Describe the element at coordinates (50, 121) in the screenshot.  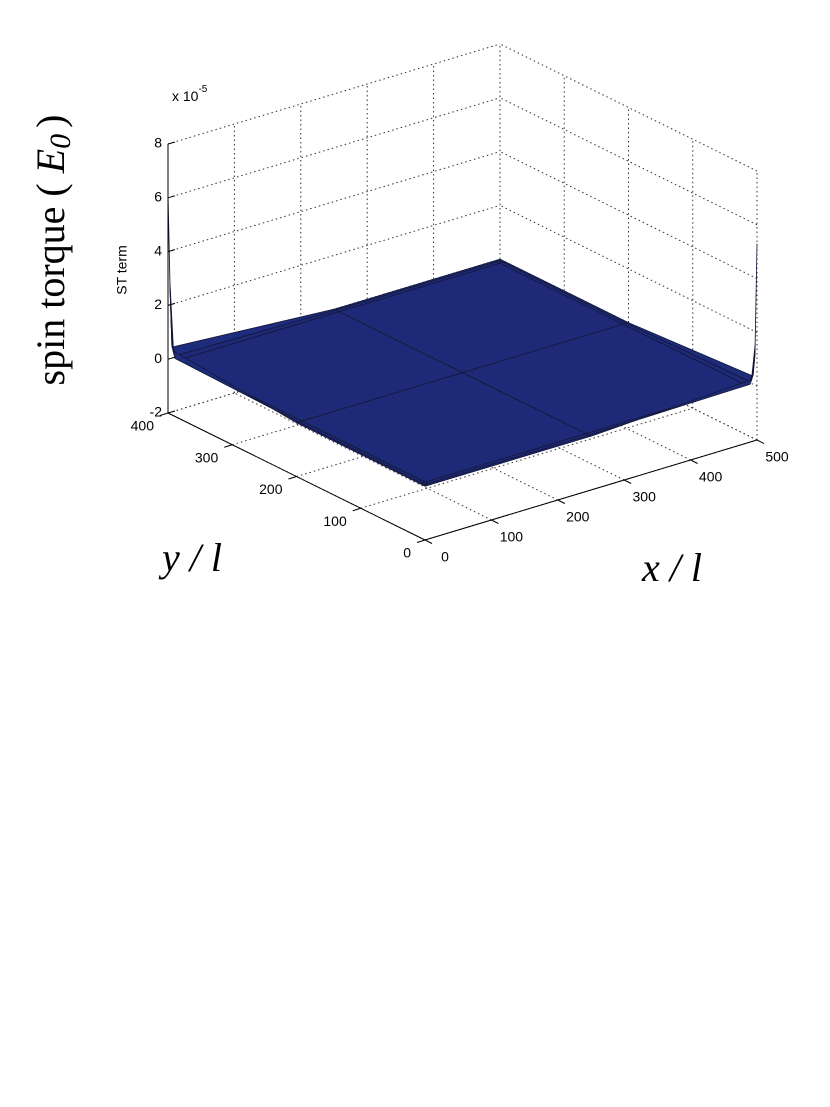
I see `outer-z-label-close: )` at that location.